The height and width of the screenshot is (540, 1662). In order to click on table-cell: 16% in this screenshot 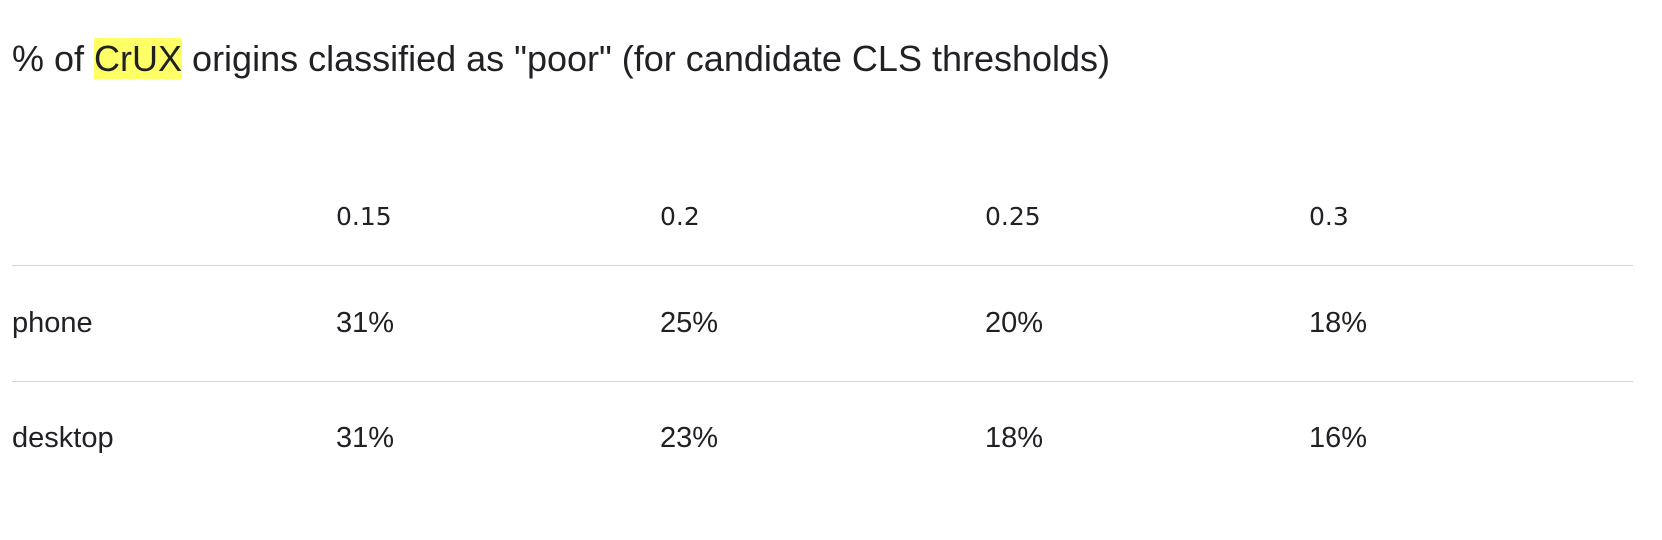, I will do `click(1338, 438)`.